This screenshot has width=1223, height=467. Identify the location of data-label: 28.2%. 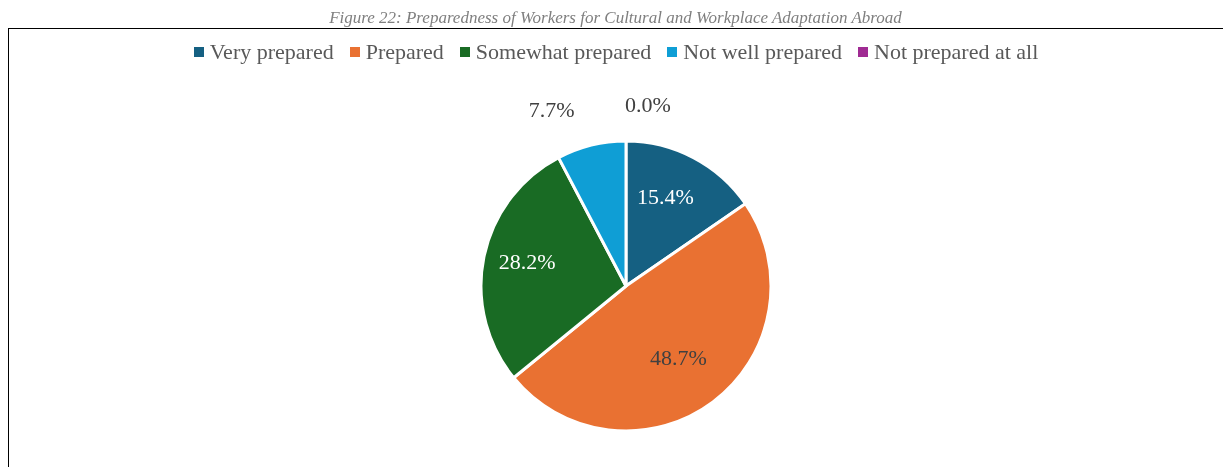
(527, 262).